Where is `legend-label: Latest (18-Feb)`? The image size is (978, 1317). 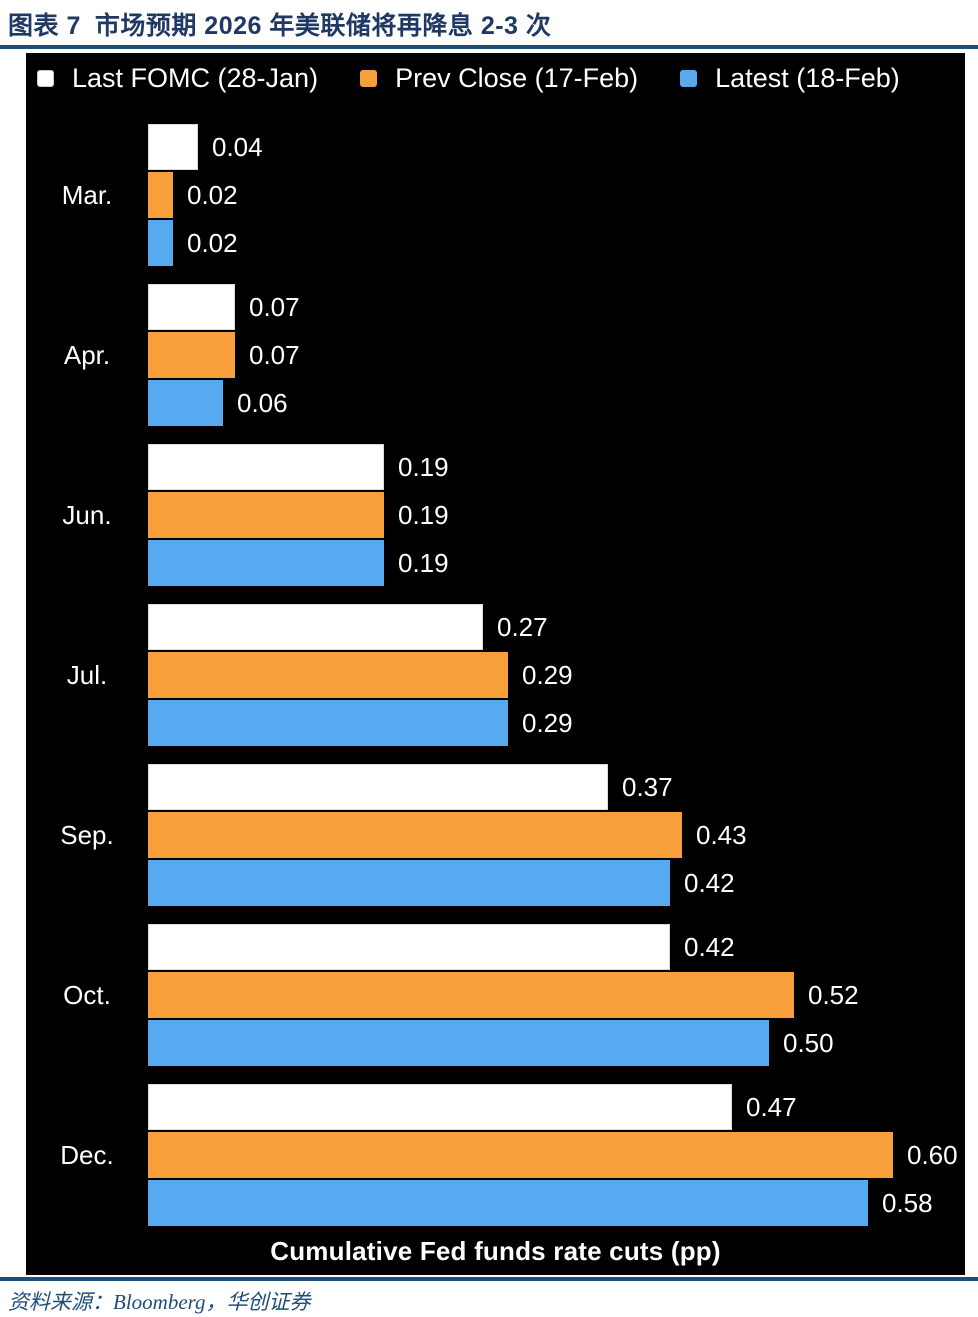 legend-label: Latest (18-Feb) is located at coordinates (807, 78).